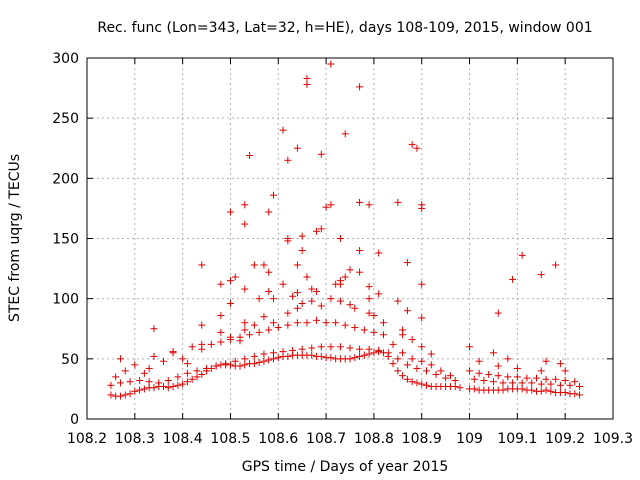 Image resolution: width=640 pixels, height=480 pixels. Describe the element at coordinates (74, 420) in the screenshot. I see `y-tick-label: 0` at that location.